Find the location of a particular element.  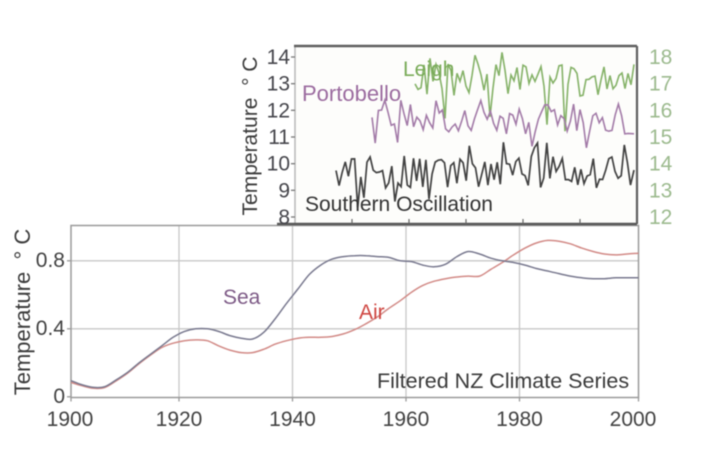

svg-text: Sea is located at coordinates (242, 297).